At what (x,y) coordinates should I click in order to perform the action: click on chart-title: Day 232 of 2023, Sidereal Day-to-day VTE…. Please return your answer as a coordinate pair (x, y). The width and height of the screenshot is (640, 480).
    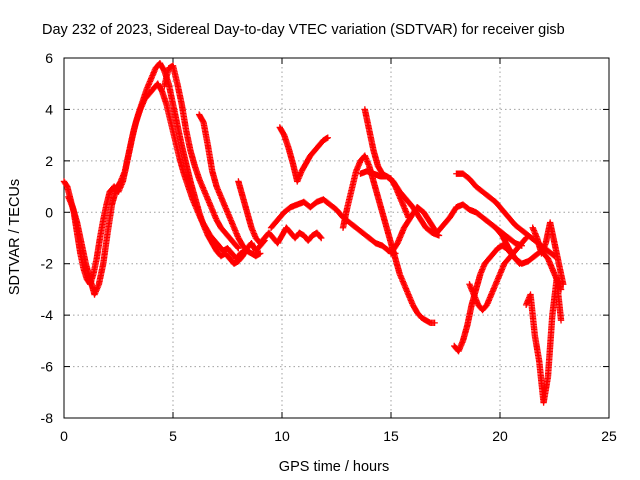
    Looking at the image, I should click on (303, 30).